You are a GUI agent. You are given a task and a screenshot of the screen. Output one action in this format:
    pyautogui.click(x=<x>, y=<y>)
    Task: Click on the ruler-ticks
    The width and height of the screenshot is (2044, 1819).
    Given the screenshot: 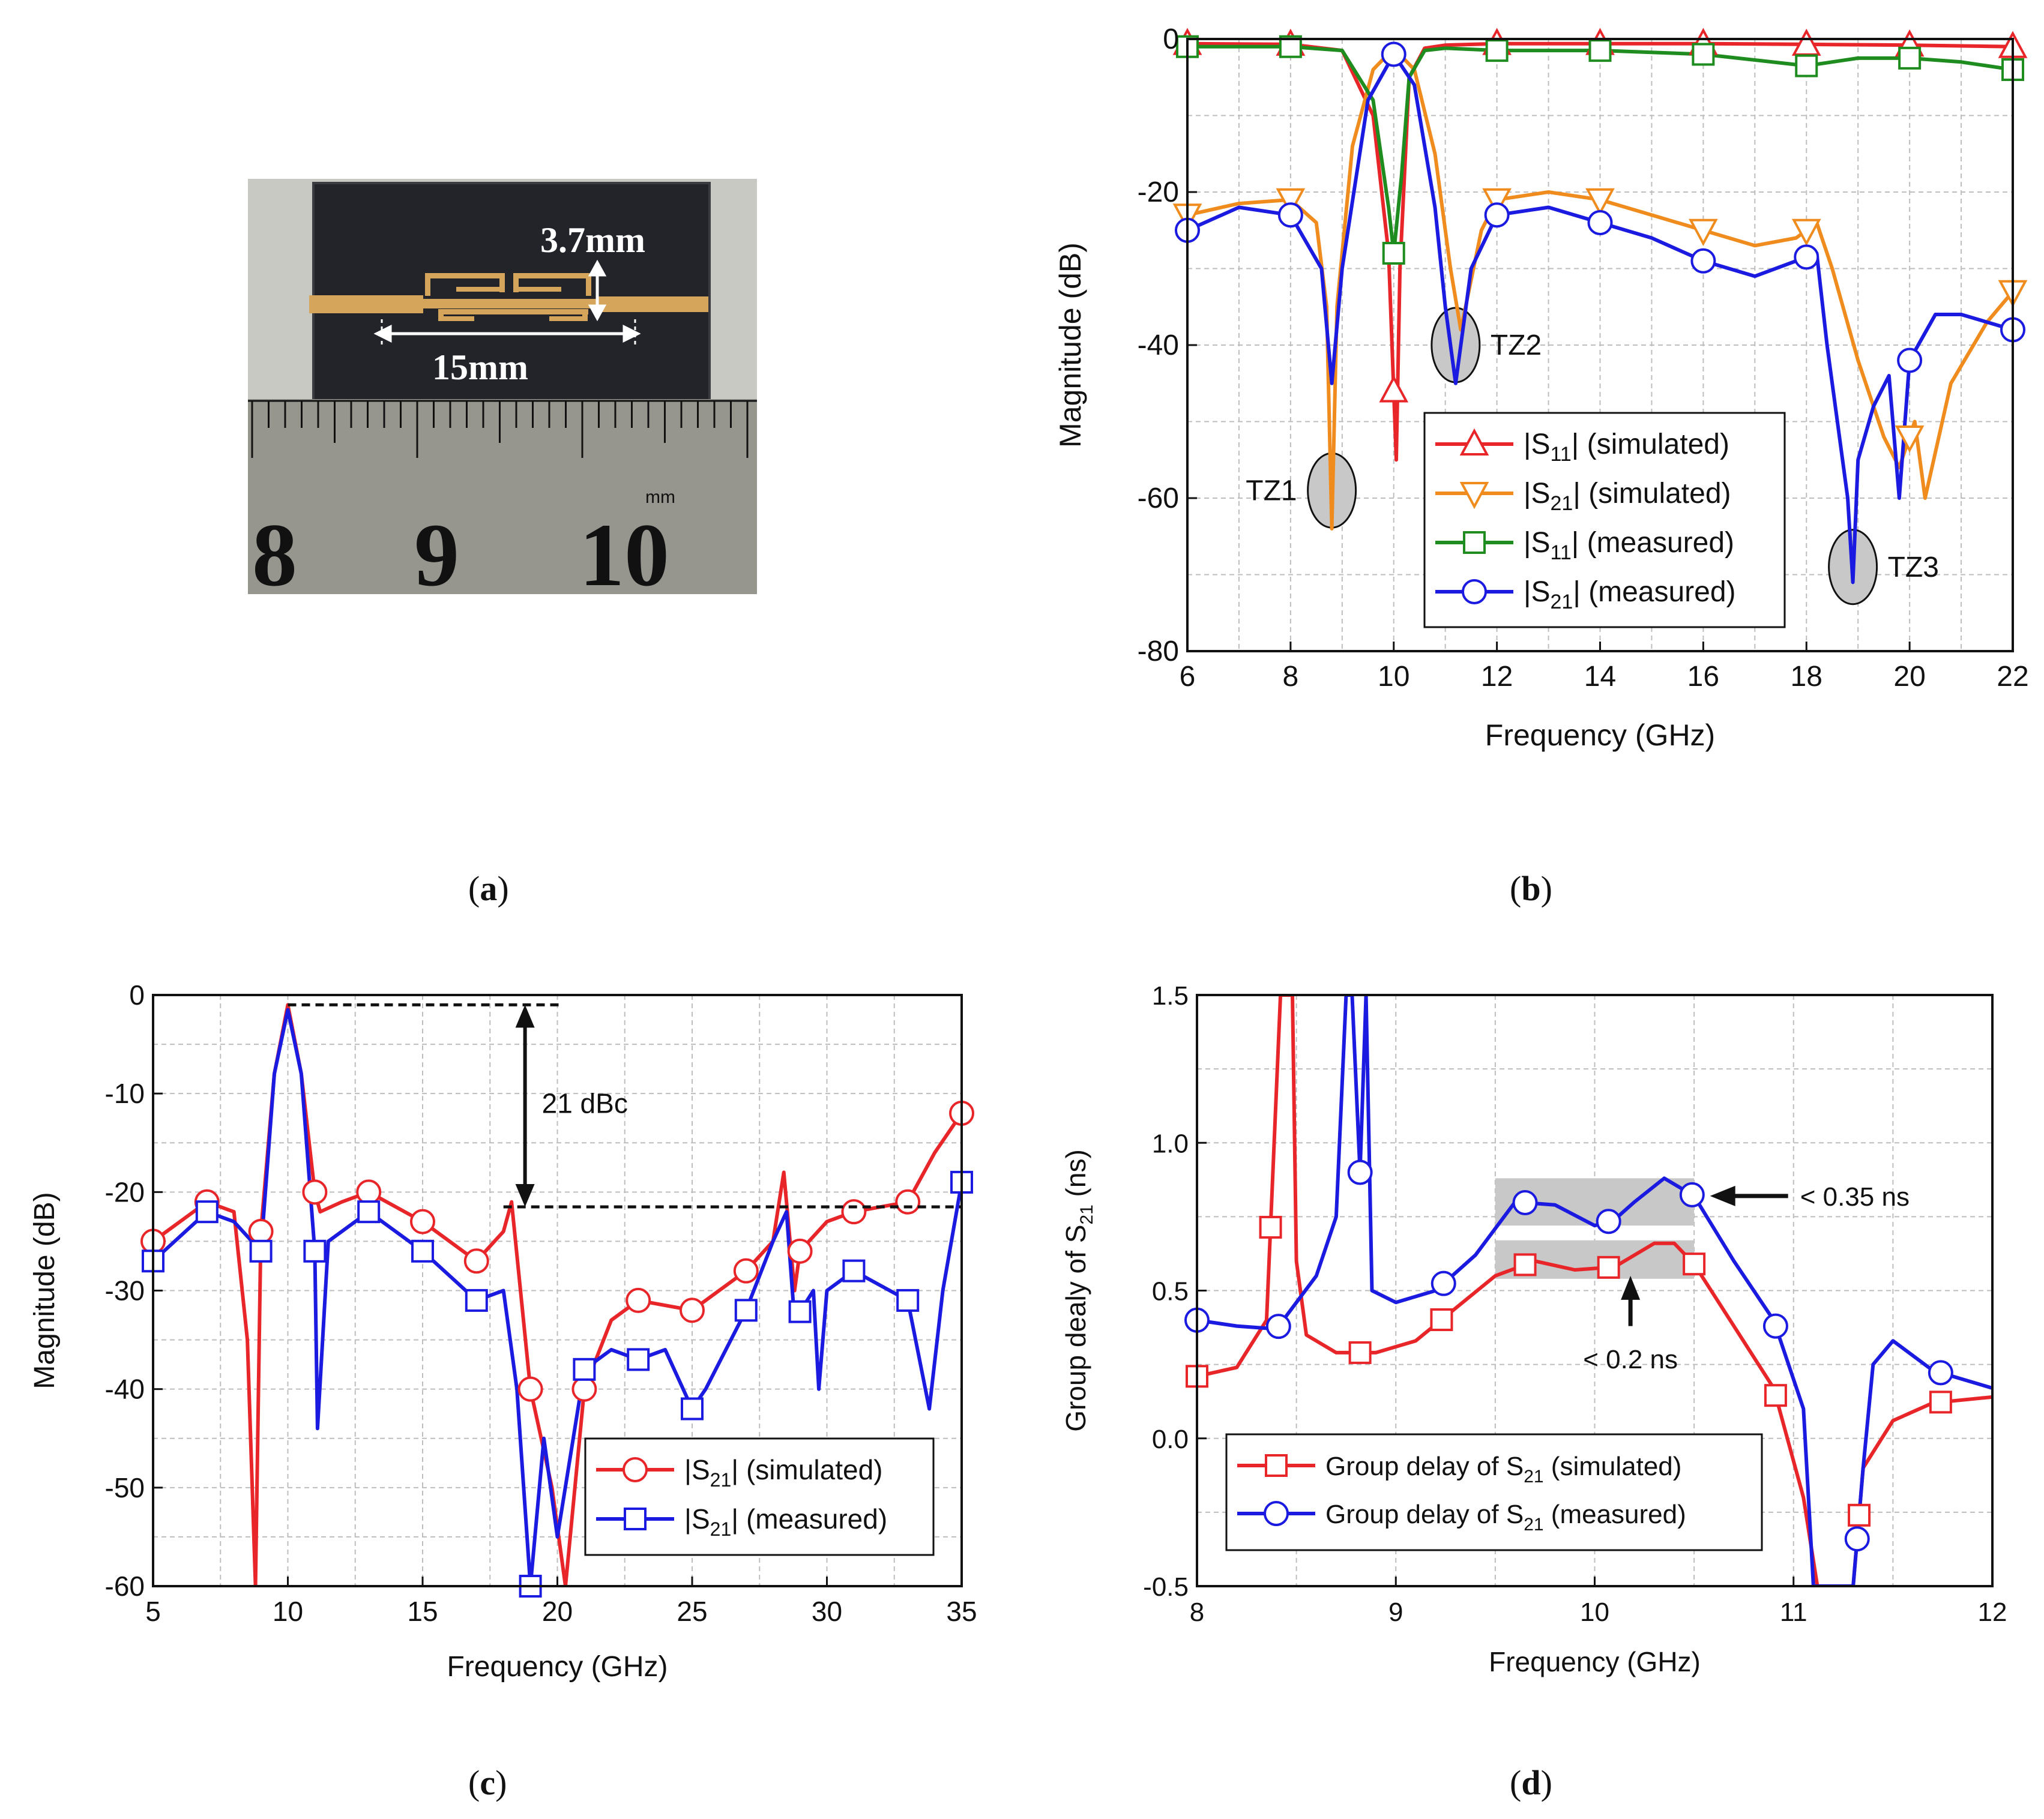 What is the action you would take?
    pyautogui.click(x=502, y=429)
    